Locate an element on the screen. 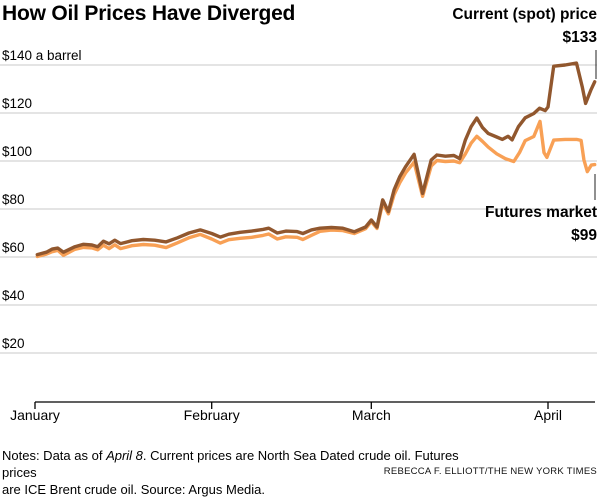  byline-credit: REBECCA F. ELLIOTT/THE NEW YORK TIMES is located at coordinates (490, 471).